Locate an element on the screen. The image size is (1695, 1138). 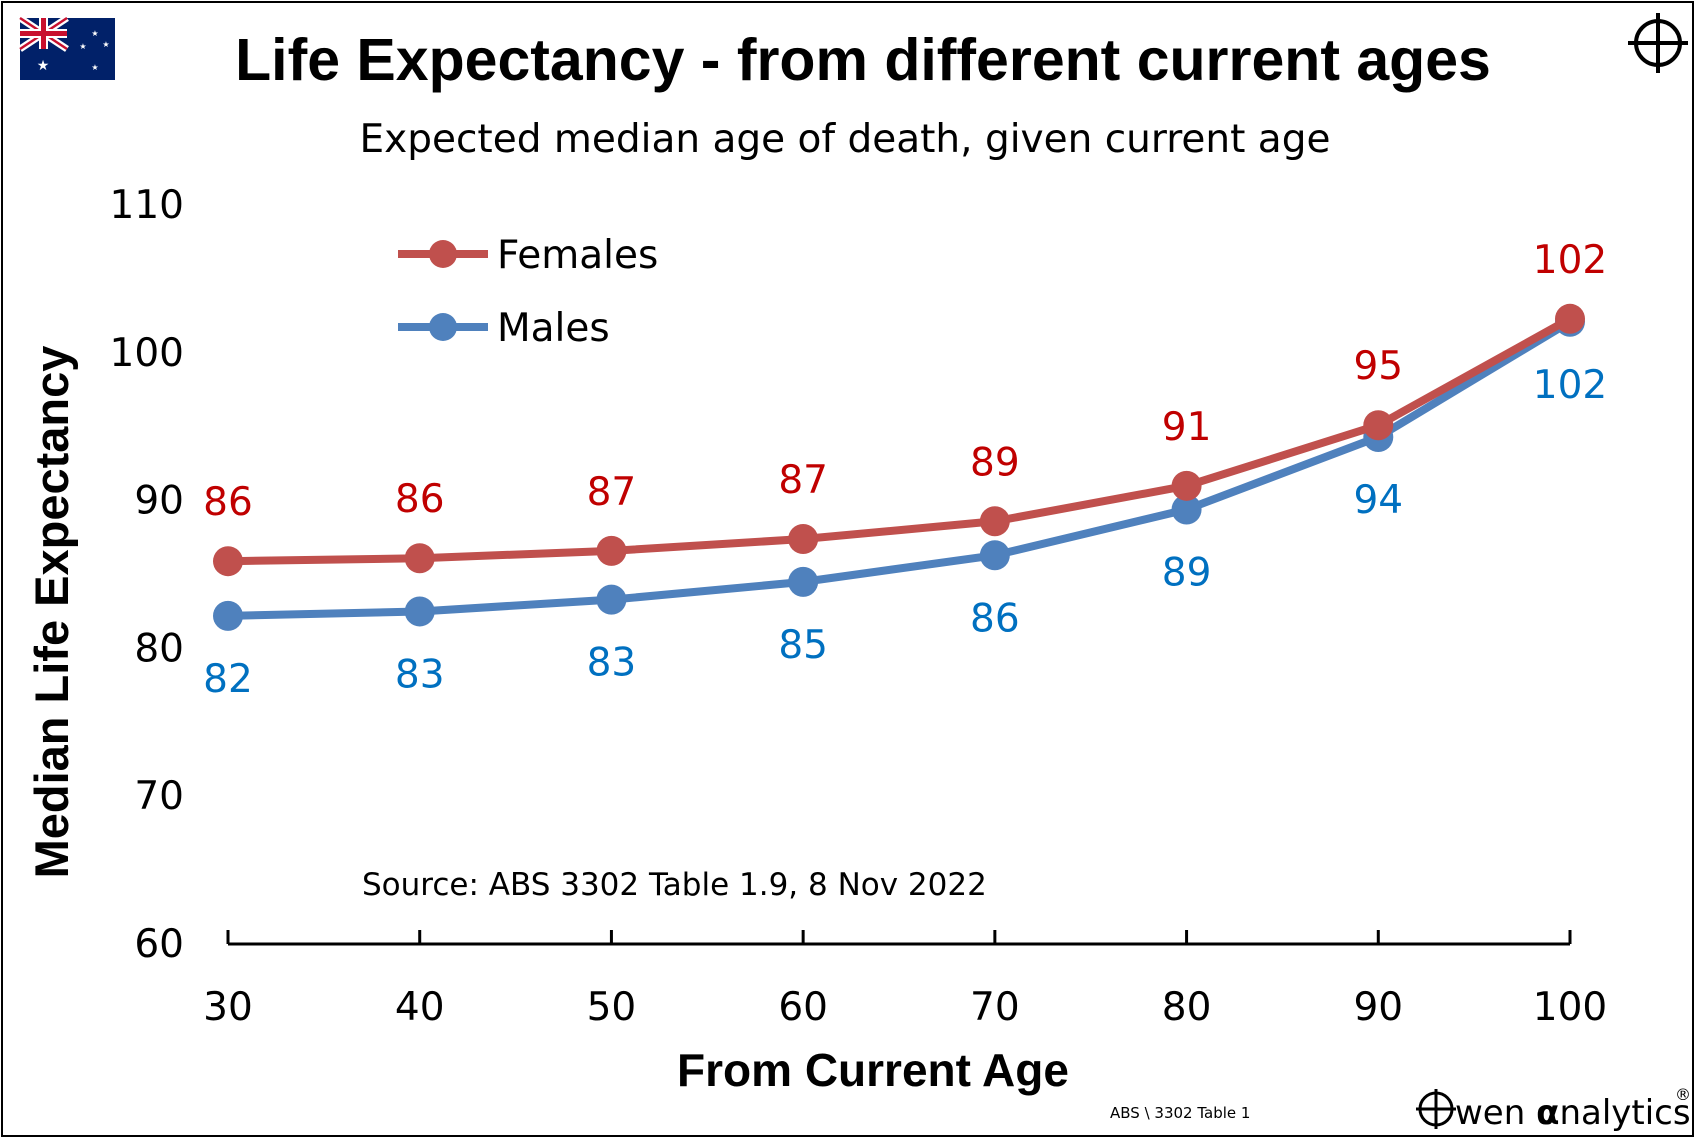
legend: Females Males is located at coordinates (528, 292).